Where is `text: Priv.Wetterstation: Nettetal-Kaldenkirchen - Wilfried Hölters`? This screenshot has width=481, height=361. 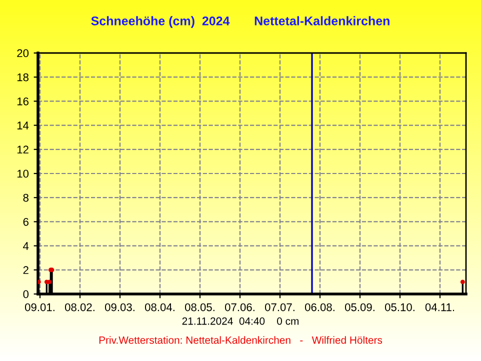 text: Priv.Wetterstation: Nettetal-Kaldenkirchen - Wilfried Hölters is located at coordinates (240, 340).